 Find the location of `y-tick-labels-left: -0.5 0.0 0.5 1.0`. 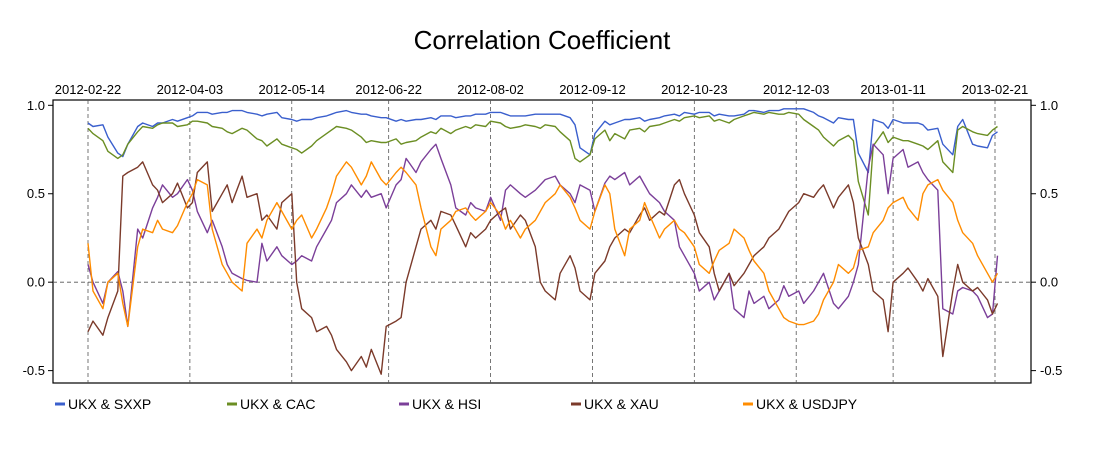

y-tick-labels-left: -0.5 0.0 0.5 1.0 is located at coordinates (38, 238).